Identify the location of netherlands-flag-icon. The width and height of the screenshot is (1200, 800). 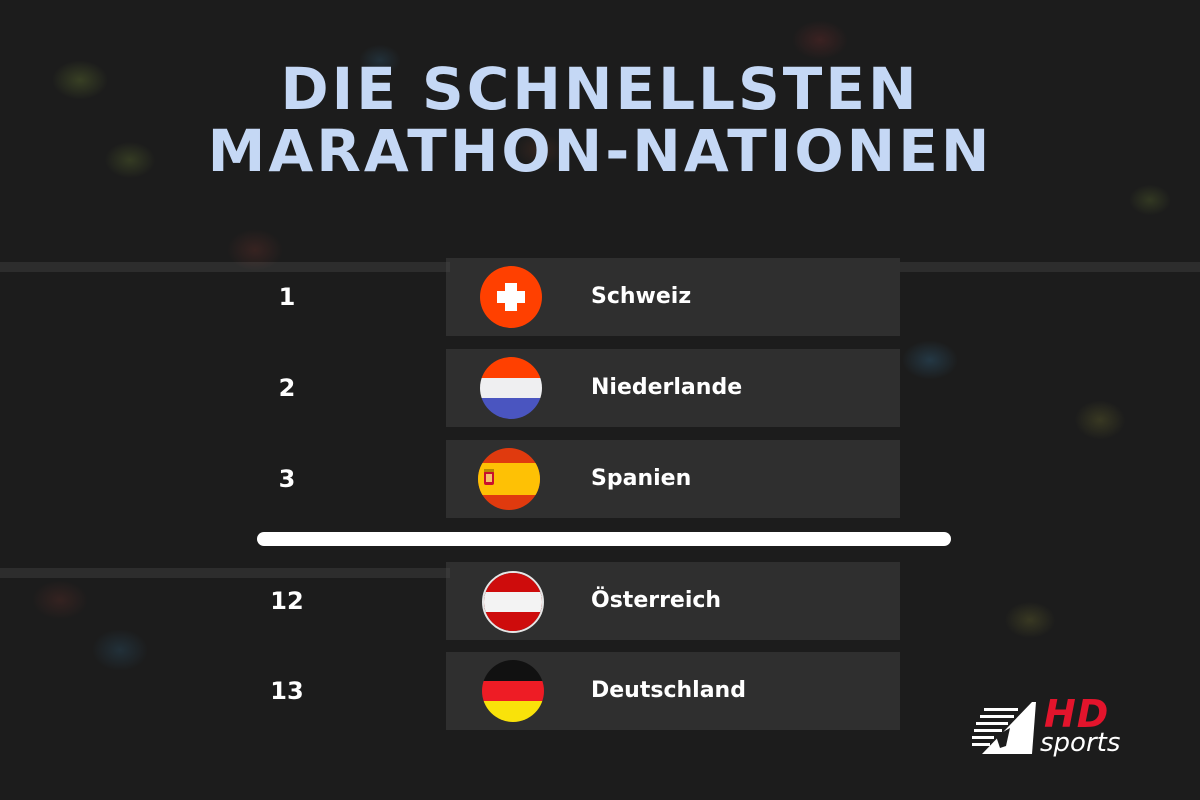
(511, 388).